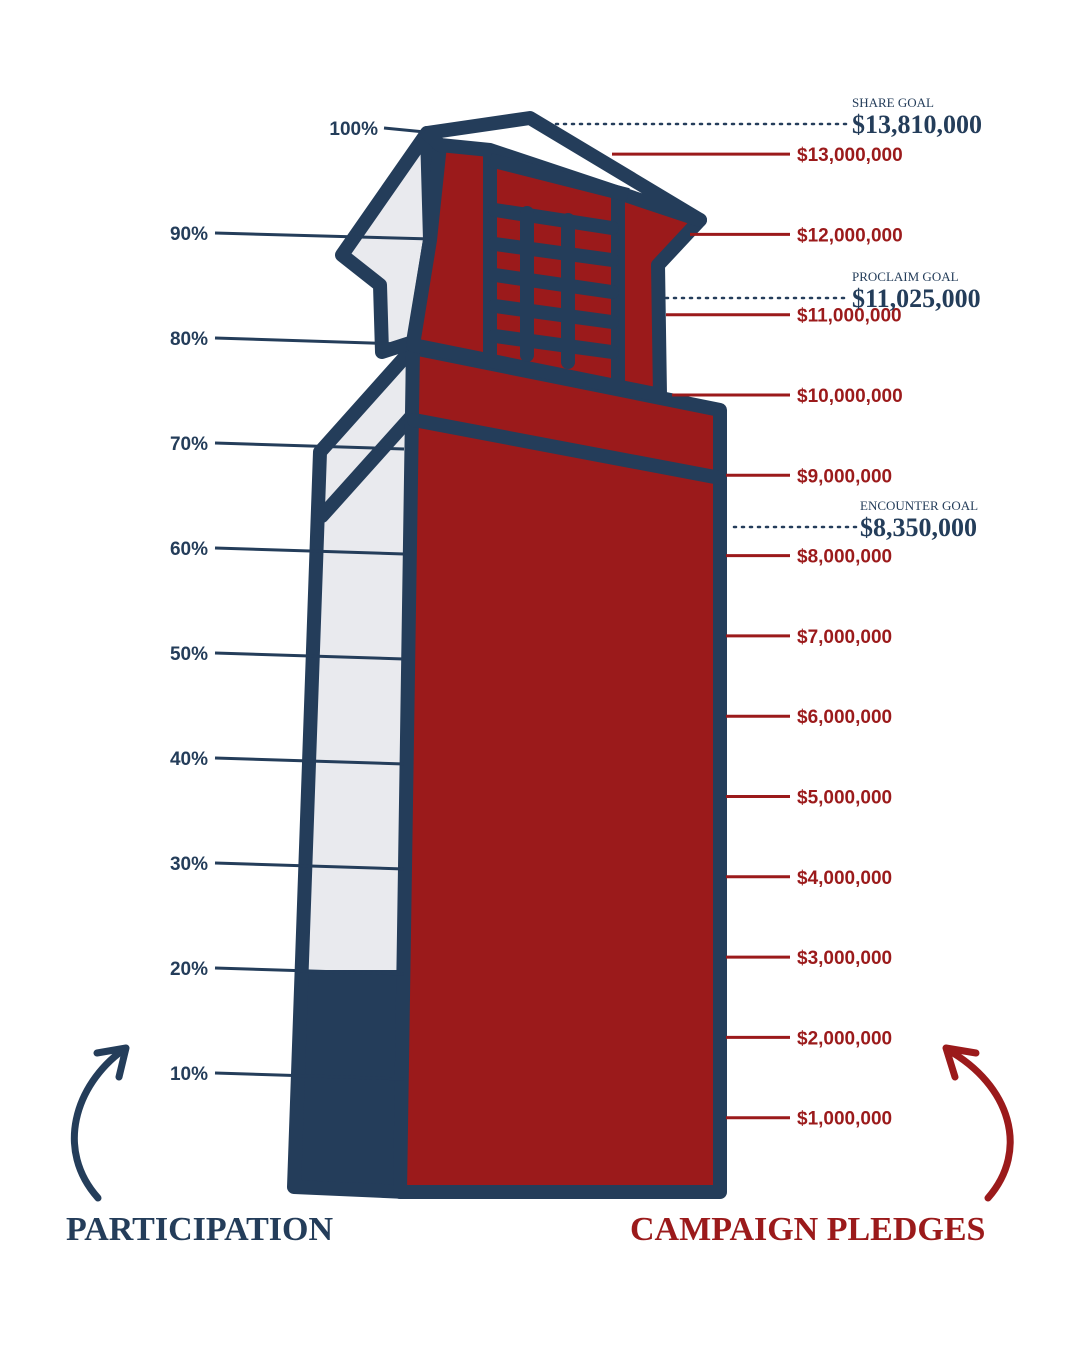 Image resolution: width=1080 pixels, height=1371 pixels. I want to click on front-face-band-line, so click(567, 449).